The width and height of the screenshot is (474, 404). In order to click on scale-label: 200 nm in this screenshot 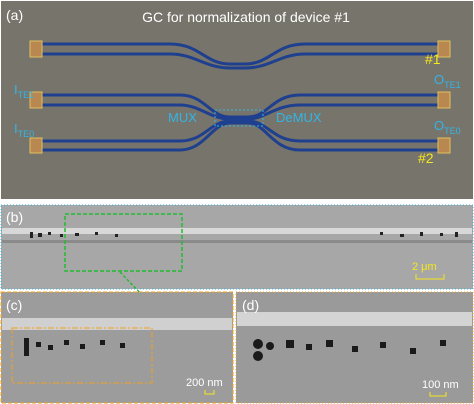, I will do `click(204, 383)`.